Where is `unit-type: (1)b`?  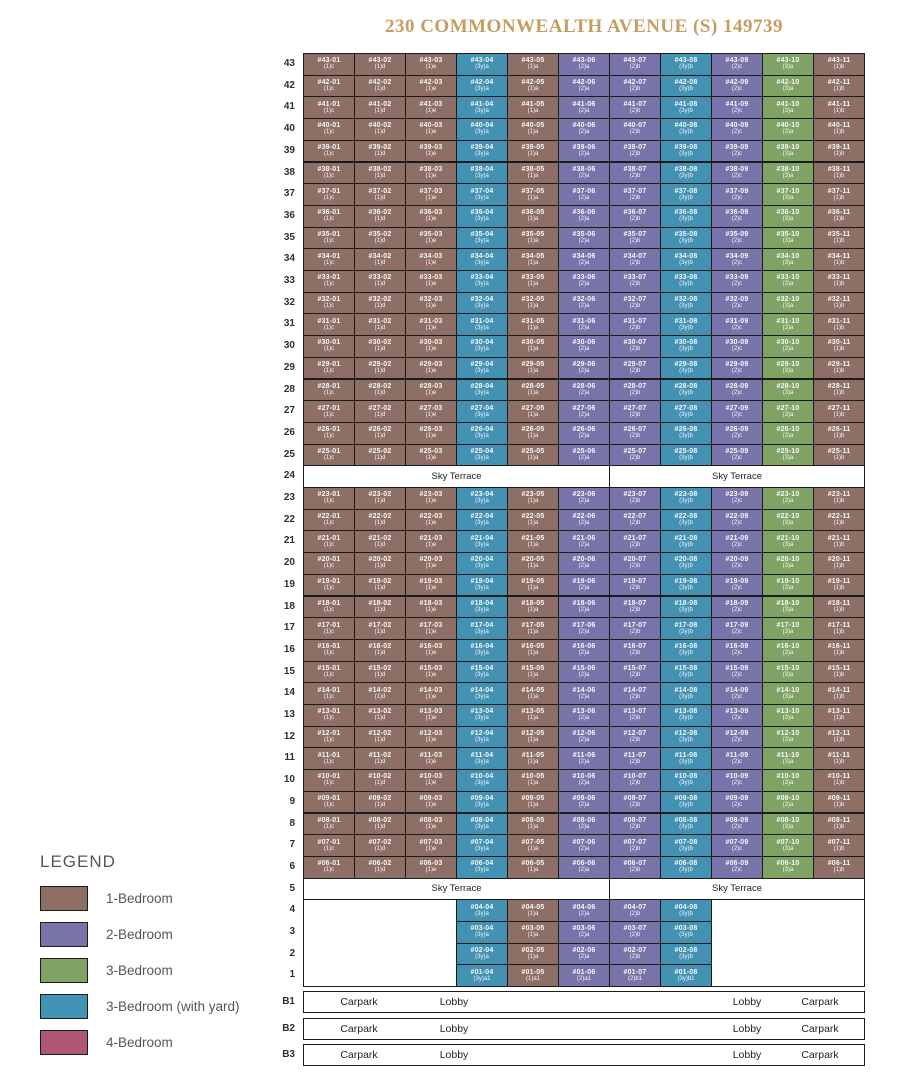 unit-type: (1)b is located at coordinates (839, 154).